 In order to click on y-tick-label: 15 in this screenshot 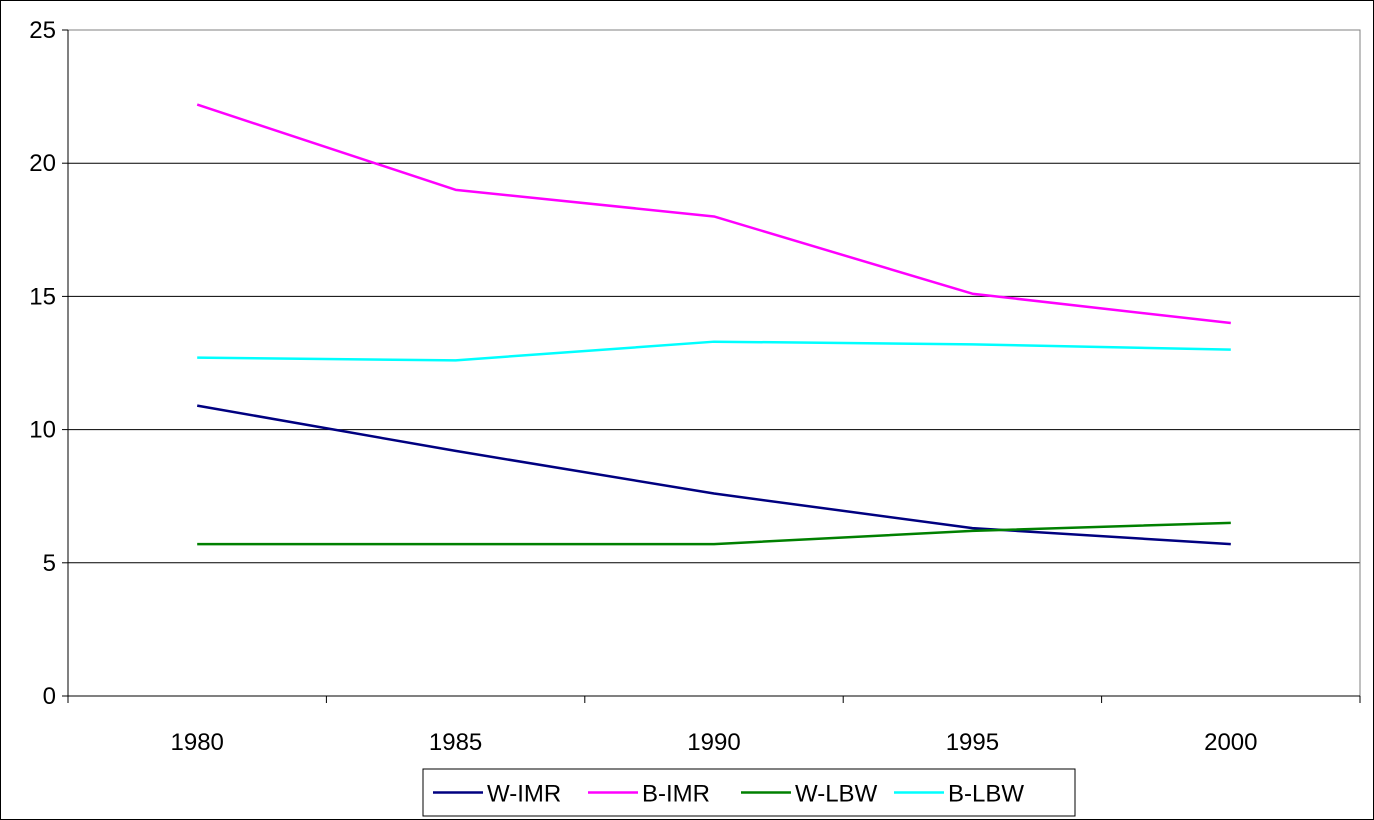, I will do `click(42, 296)`.